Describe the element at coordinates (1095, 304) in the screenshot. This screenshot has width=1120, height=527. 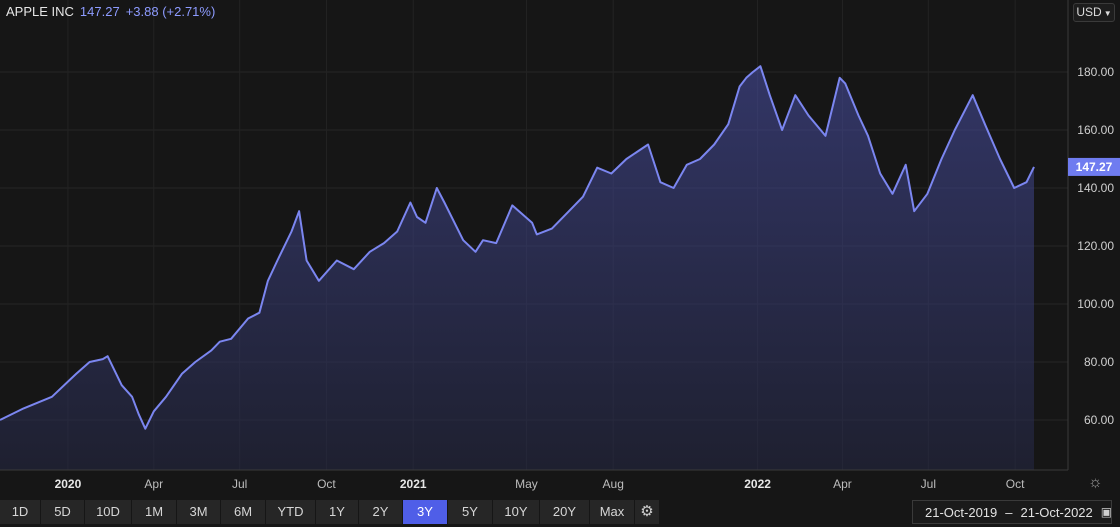
I see `y-tick-label: 100.00` at that location.